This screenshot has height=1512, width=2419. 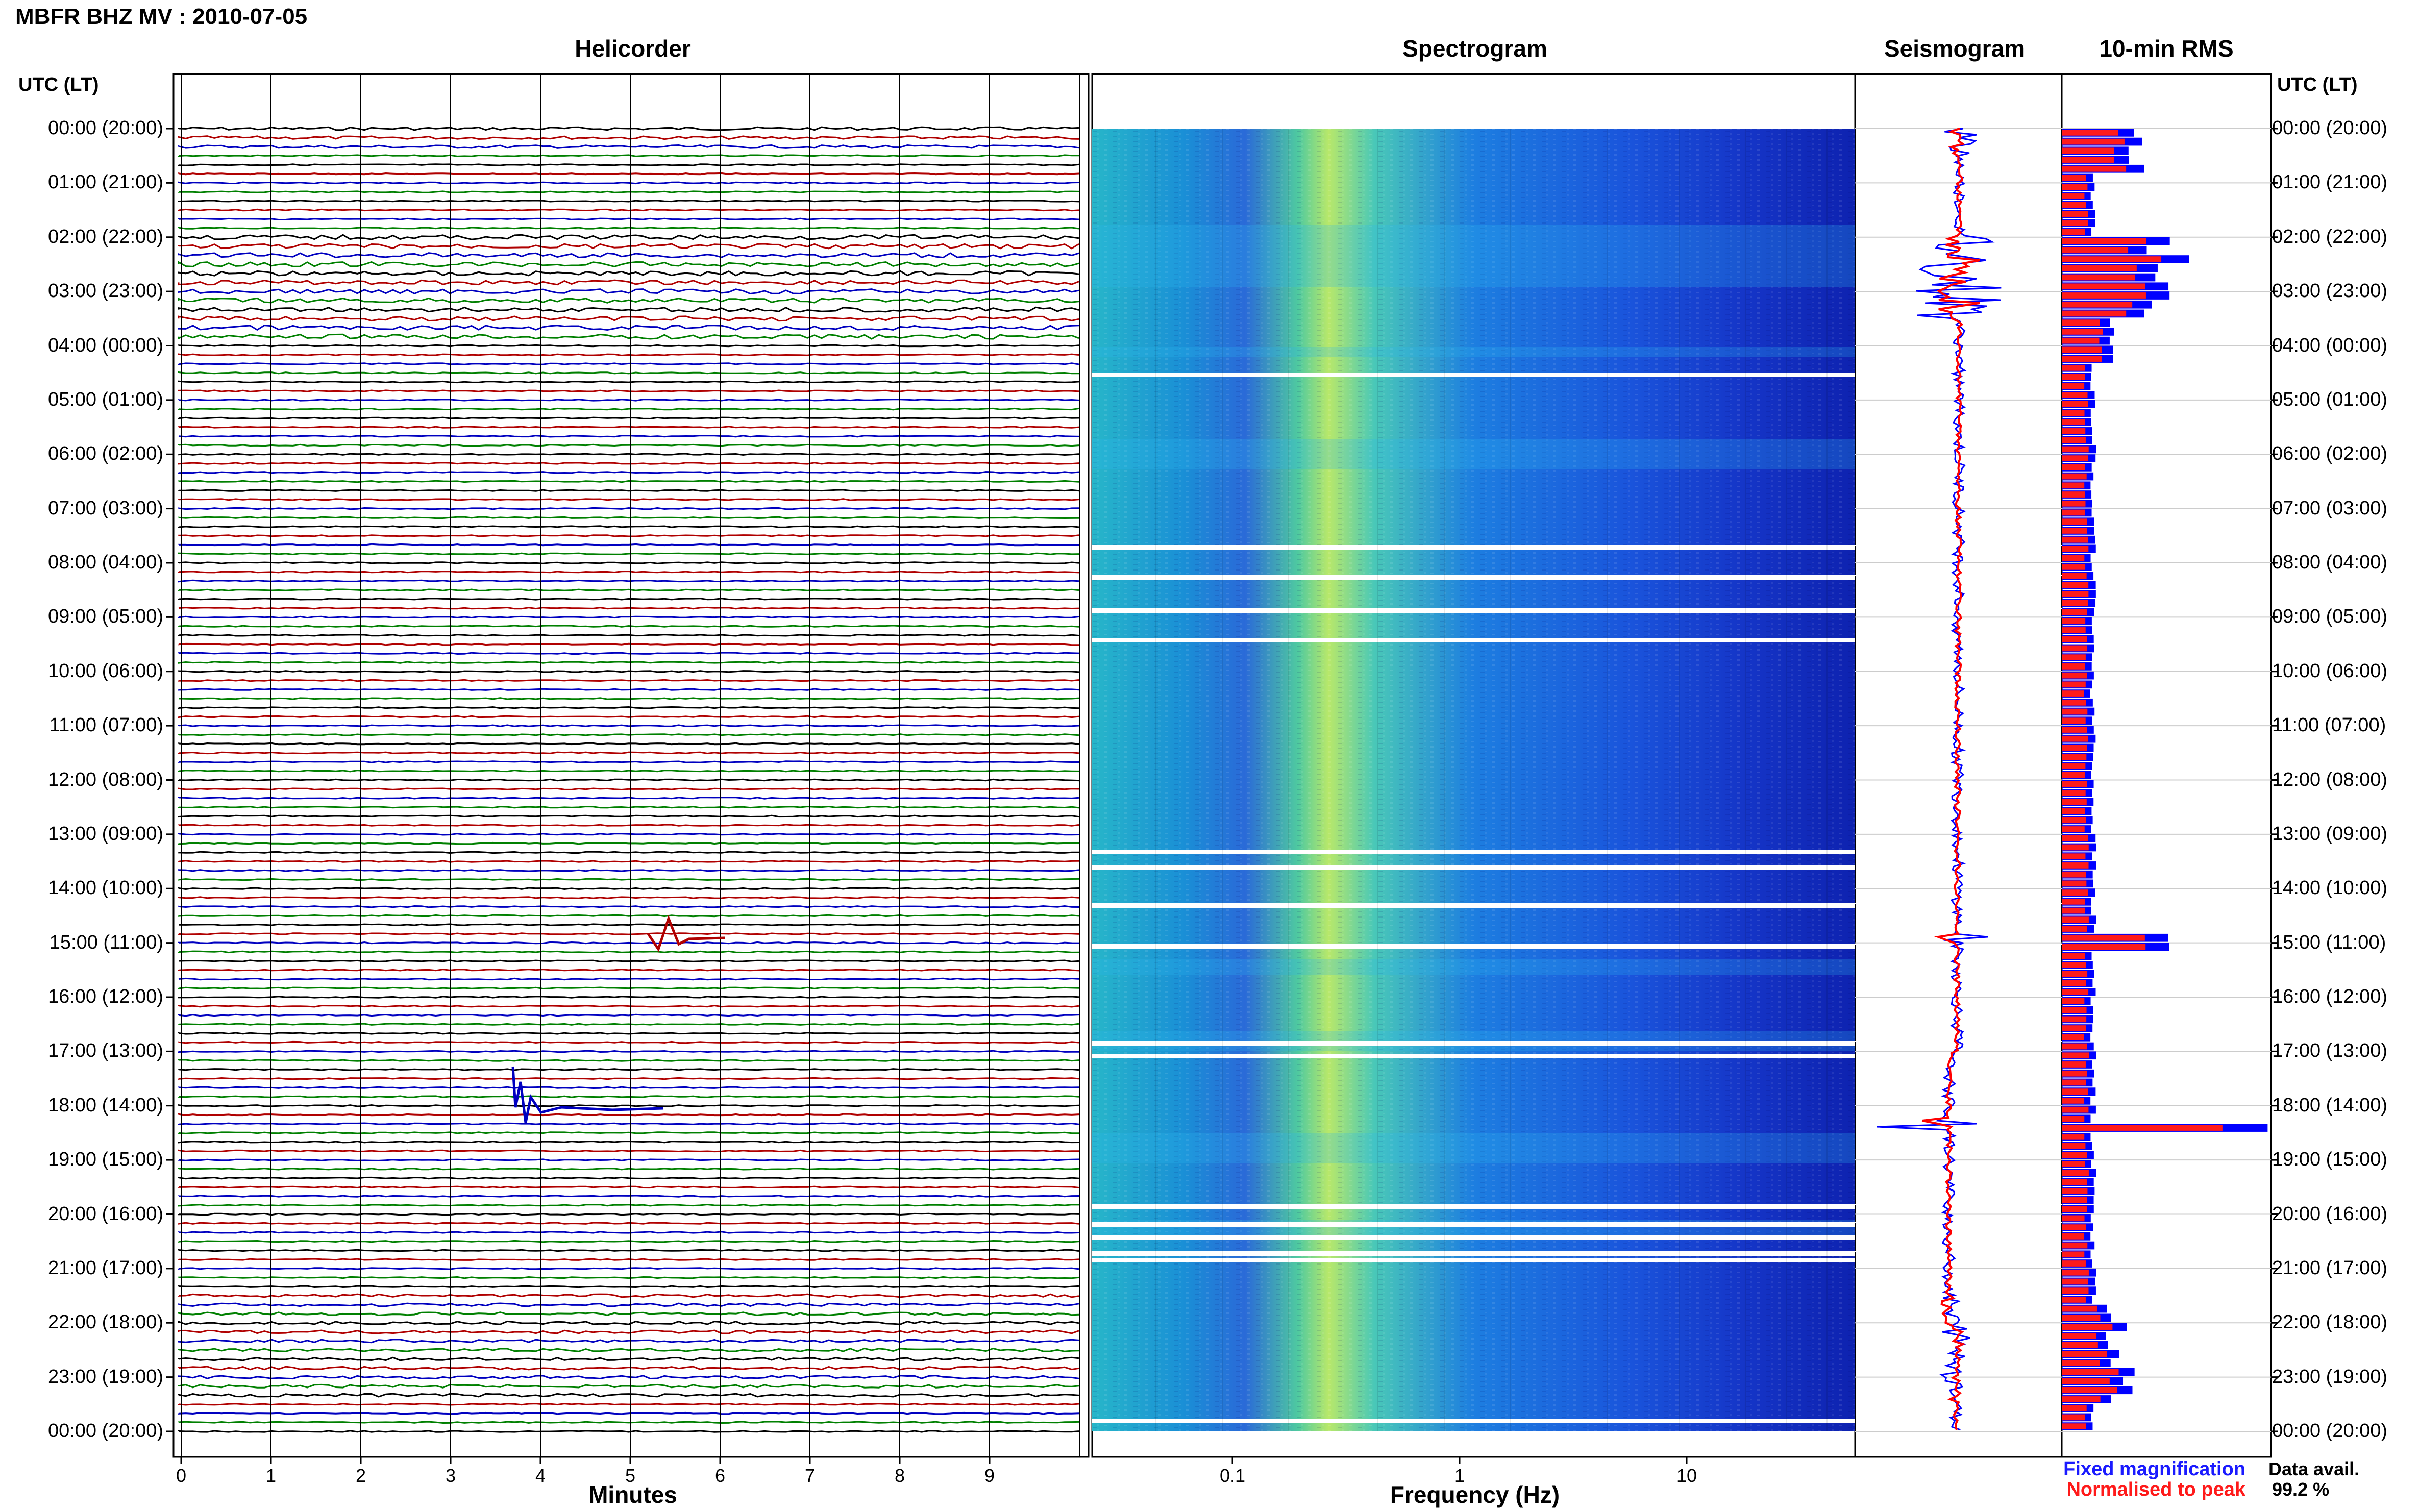 I want to click on spectrogram-tick-label: 1, so click(x=1459, y=1475).